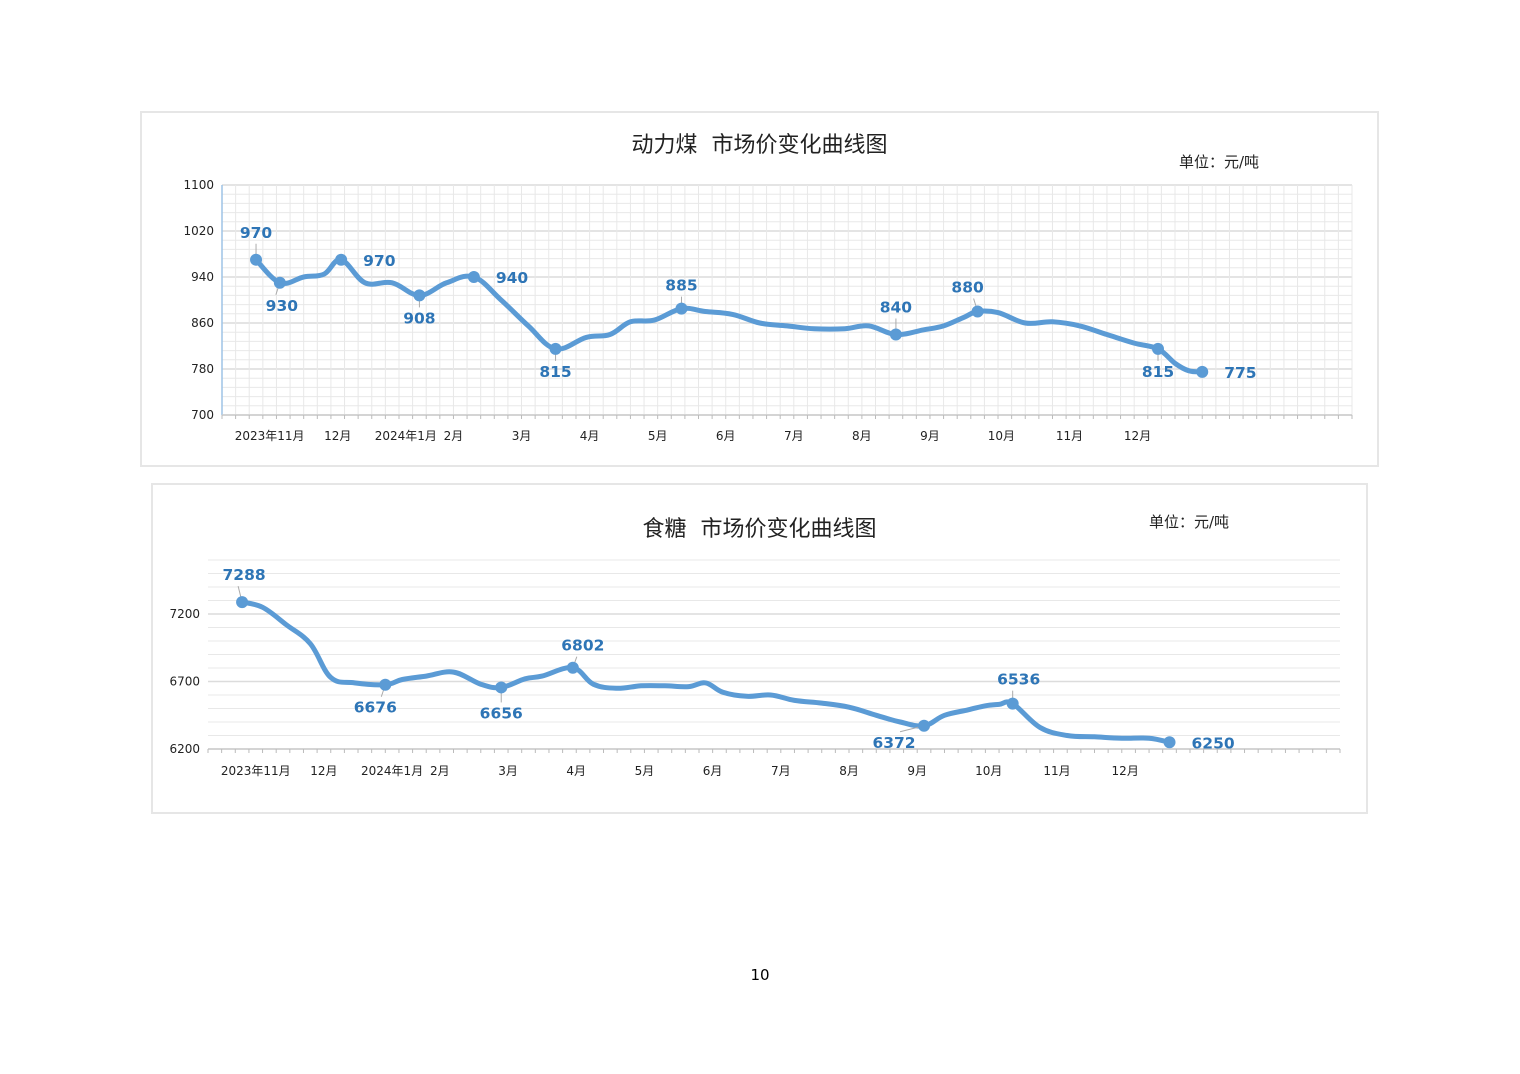 This screenshot has width=1520, height=1074. Describe the element at coordinates (1240, 373) in the screenshot. I see `data-label: 775` at that location.